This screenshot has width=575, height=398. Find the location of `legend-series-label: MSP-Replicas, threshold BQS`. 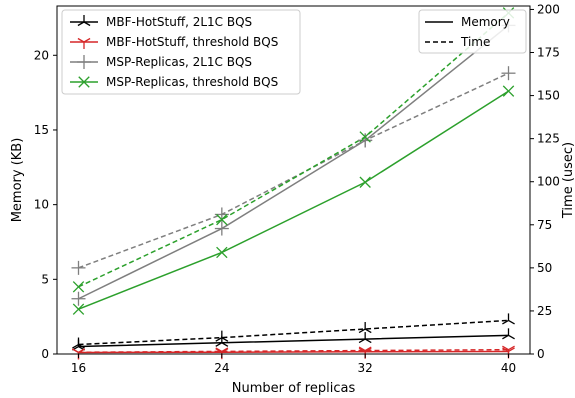

legend-series-label: MSP-Replicas, threshold BQS is located at coordinates (192, 82).